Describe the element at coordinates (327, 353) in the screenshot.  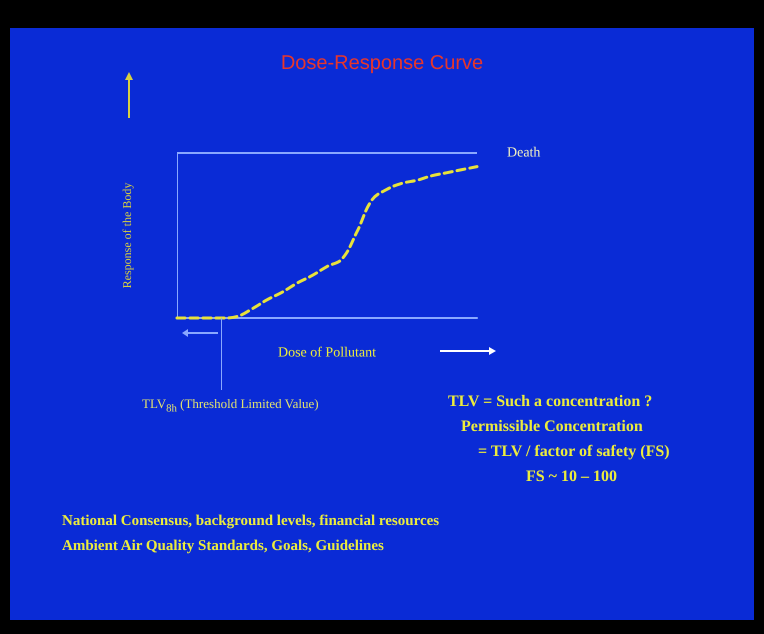
I see `x-axis-title: Dose of Pollutant` at that location.